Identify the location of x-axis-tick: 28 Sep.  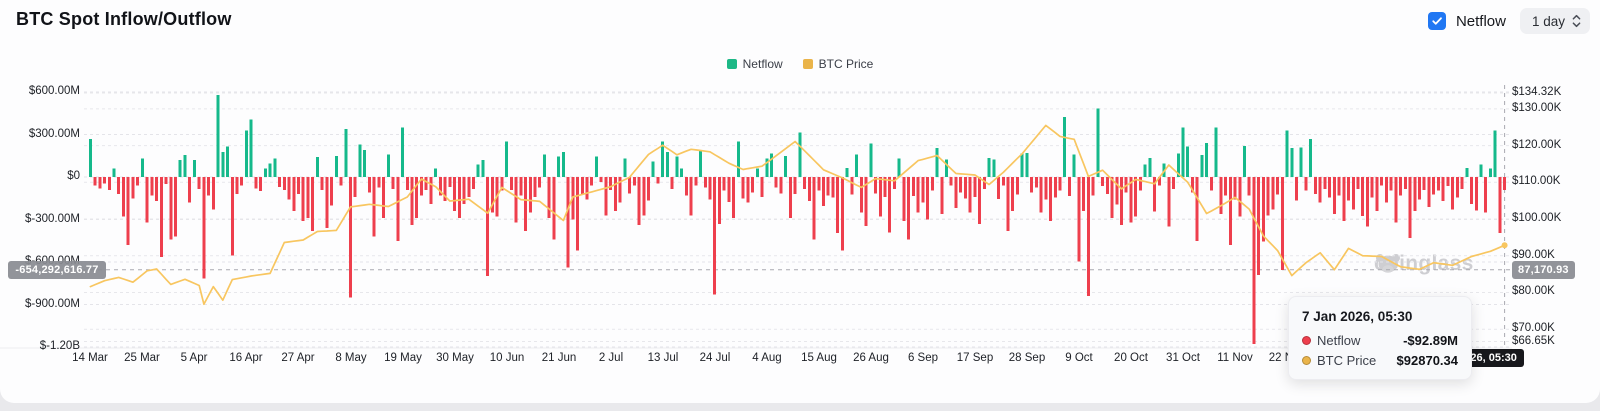
(1027, 358).